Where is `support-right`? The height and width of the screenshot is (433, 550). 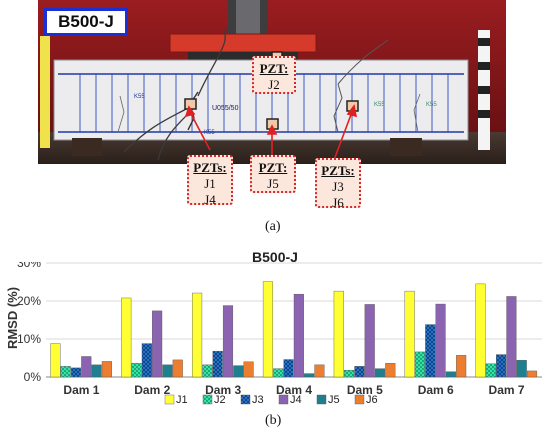
support-right is located at coordinates (406, 147).